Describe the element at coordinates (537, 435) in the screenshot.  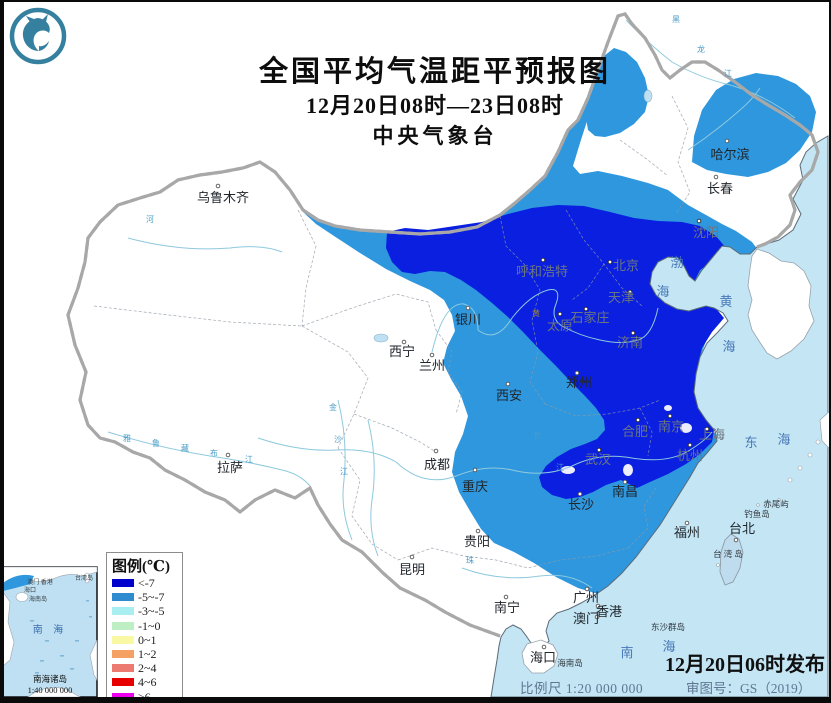
I see `river-name-char: 长` at that location.